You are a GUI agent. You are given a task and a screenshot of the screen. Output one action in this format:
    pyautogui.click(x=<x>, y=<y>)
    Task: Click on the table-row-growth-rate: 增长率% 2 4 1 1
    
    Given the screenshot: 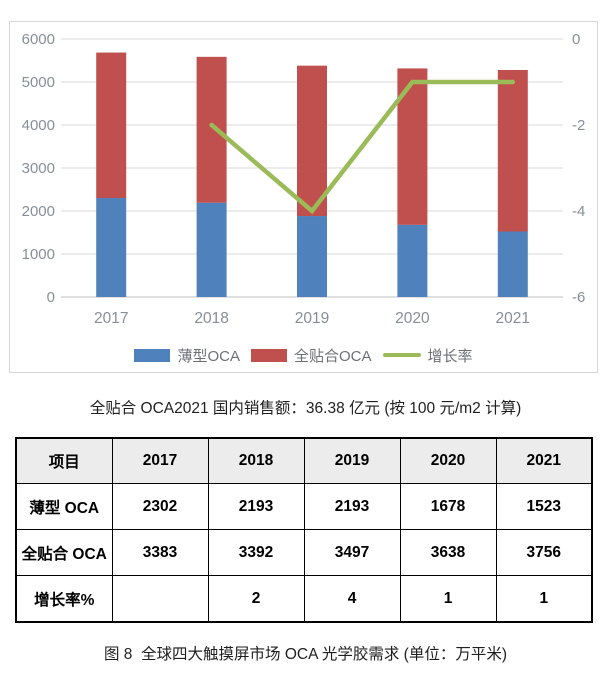 What is the action you would take?
    pyautogui.click(x=304, y=599)
    